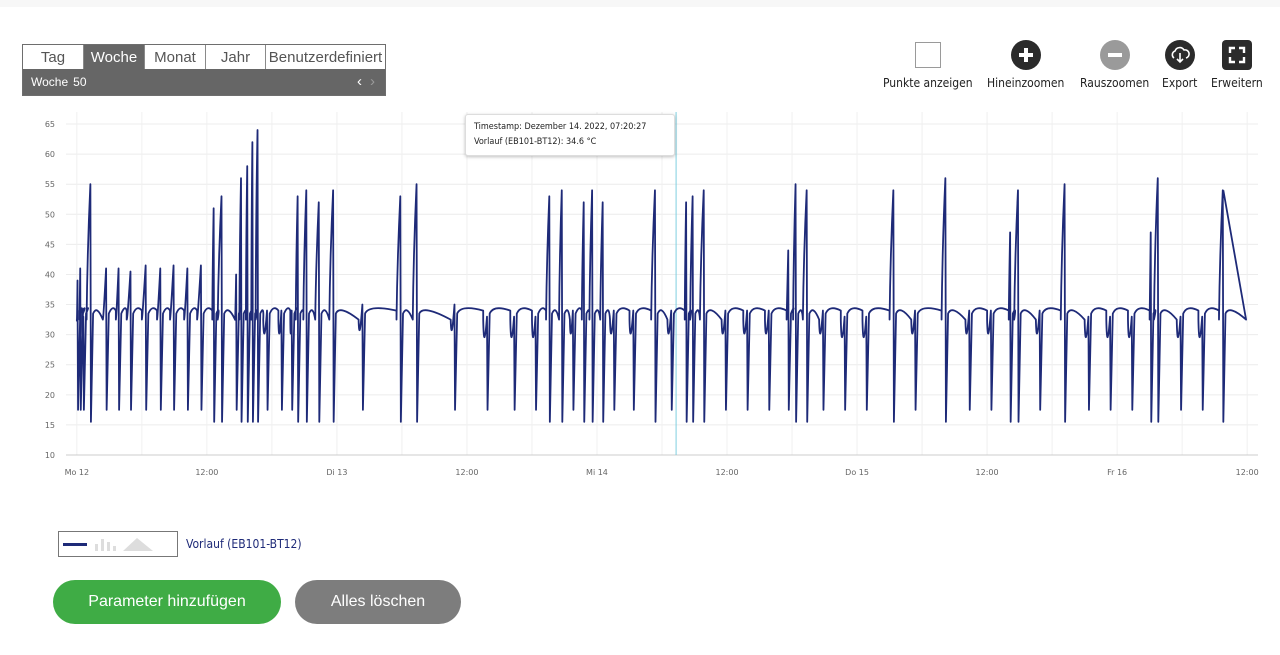 This screenshot has width=1280, height=655. What do you see at coordinates (50, 365) in the screenshot?
I see `y-tick-label: 25` at bounding box center [50, 365].